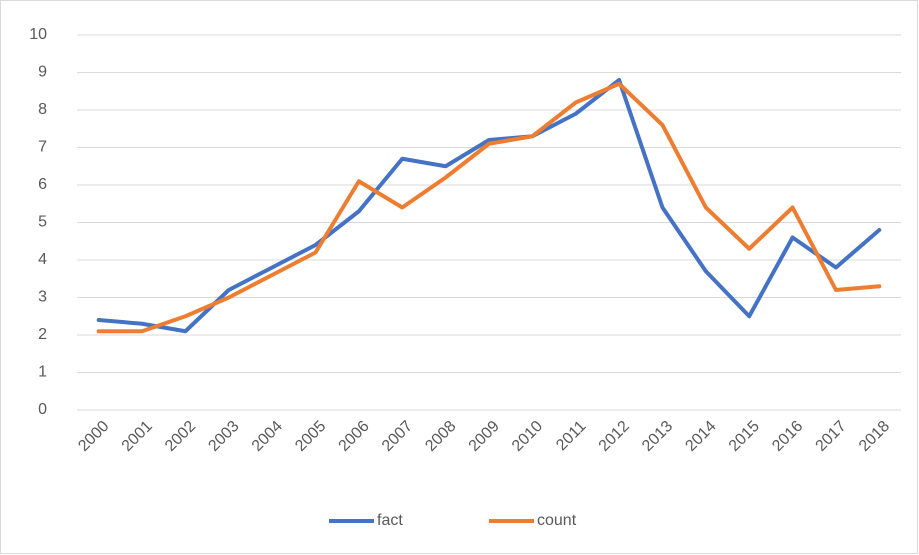 This screenshot has width=919, height=555. What do you see at coordinates (557, 520) in the screenshot?
I see `legend-label: count` at bounding box center [557, 520].